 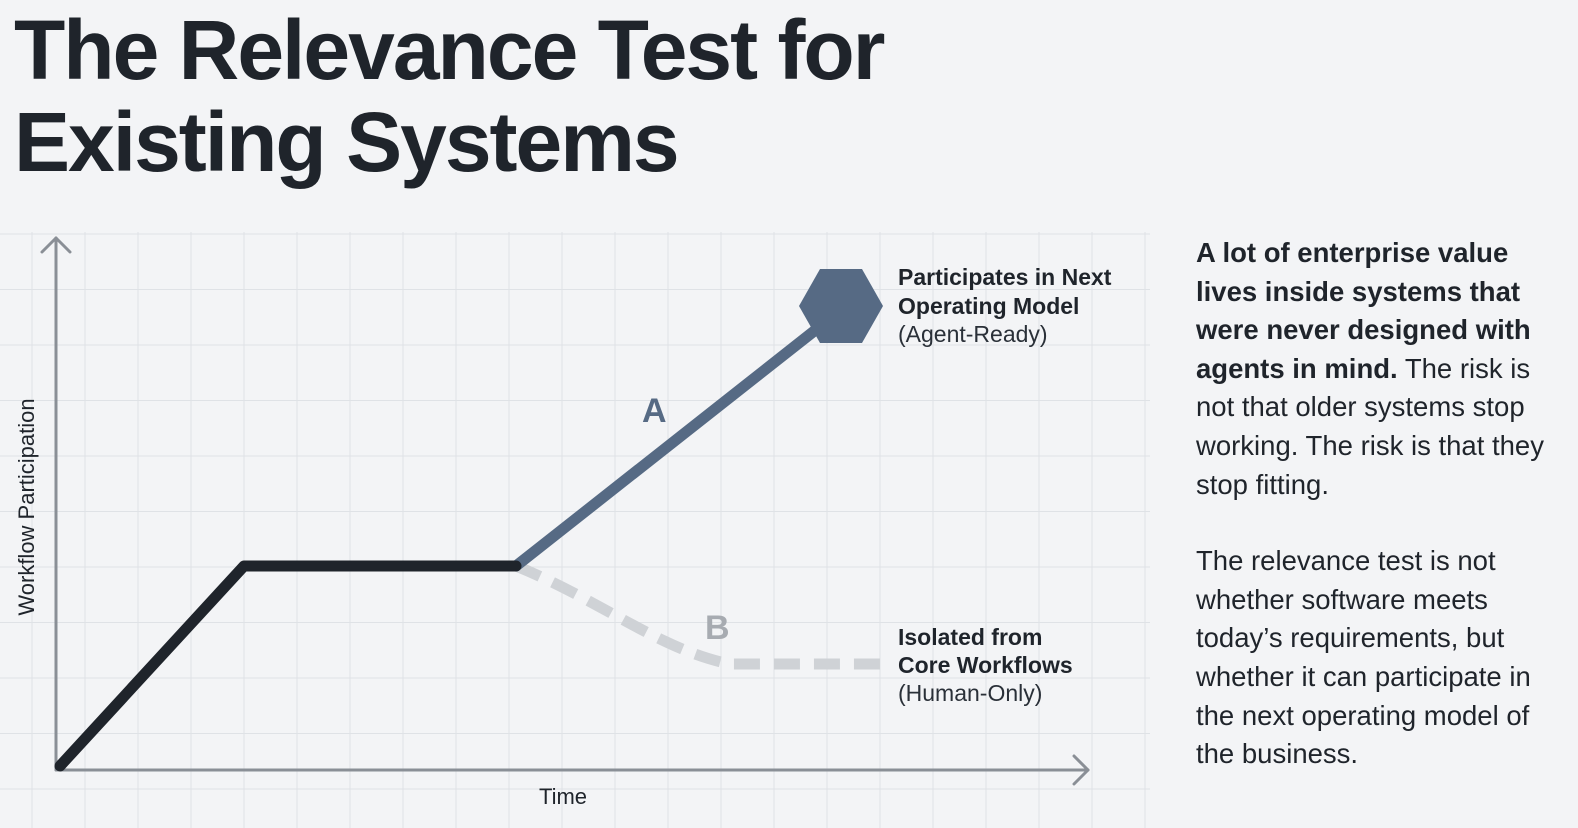 I want to click on baseline-path, so click(x=288, y=666).